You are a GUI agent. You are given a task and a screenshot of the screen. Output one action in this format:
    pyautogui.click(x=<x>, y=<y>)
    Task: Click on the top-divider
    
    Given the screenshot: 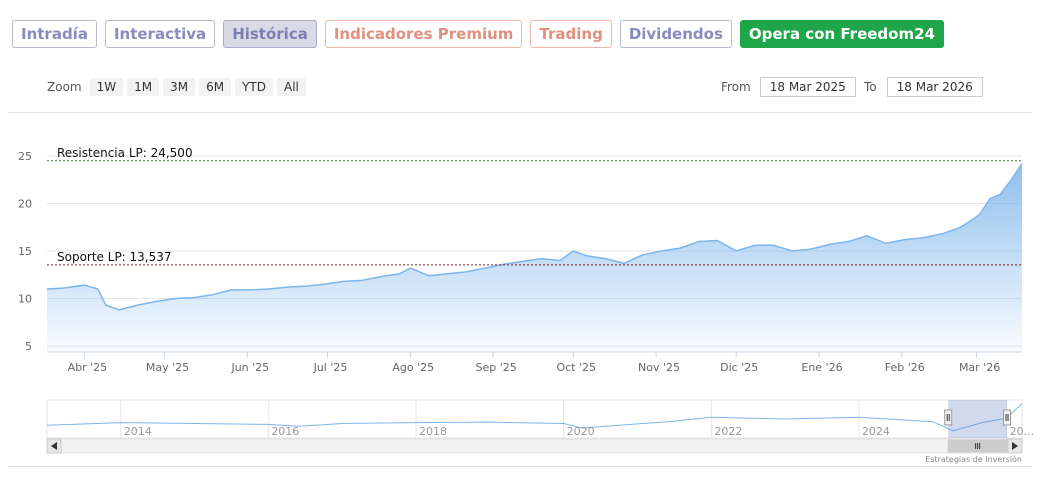 What is the action you would take?
    pyautogui.click(x=520, y=112)
    